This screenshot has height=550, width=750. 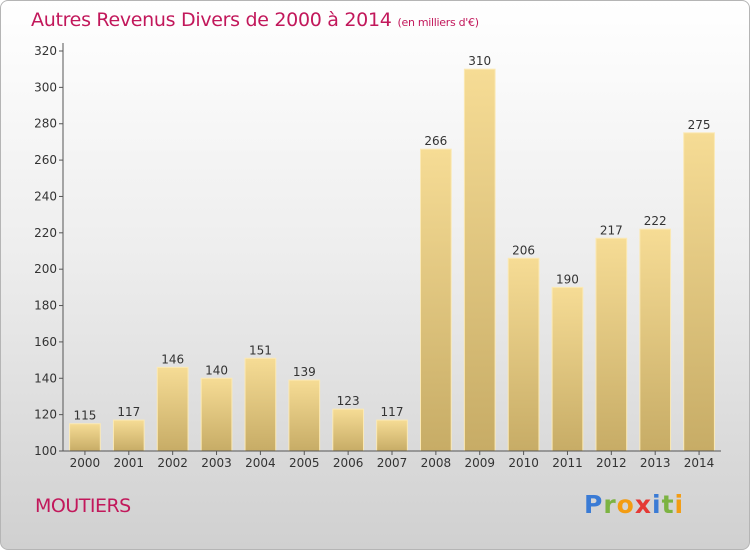 I want to click on proxiti-logo: Proxiti, so click(x=634, y=504).